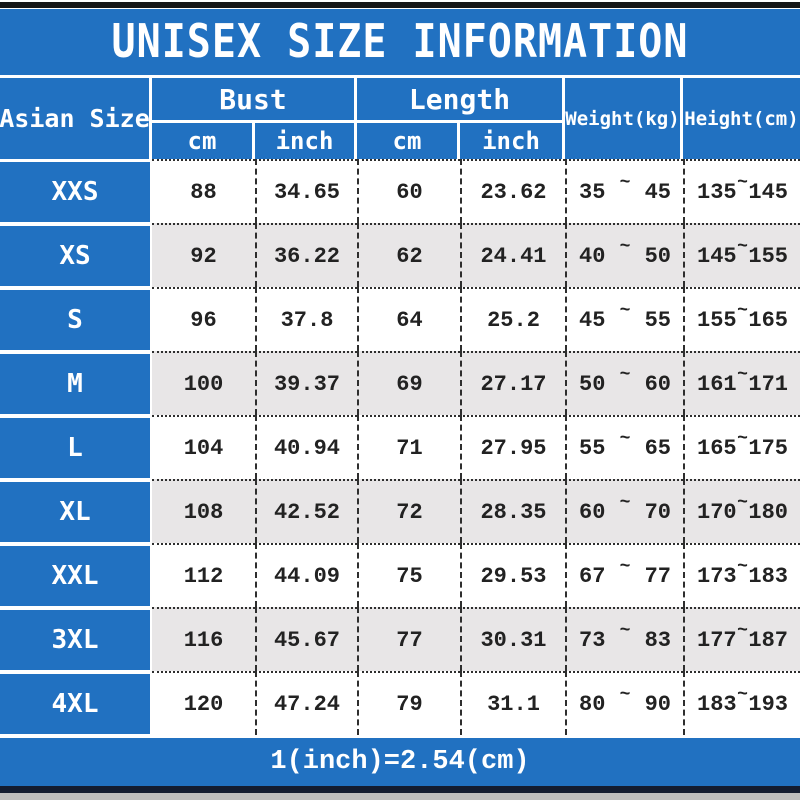 This screenshot has width=800, height=800. I want to click on bust-cm-cell: 112, so click(203, 575).